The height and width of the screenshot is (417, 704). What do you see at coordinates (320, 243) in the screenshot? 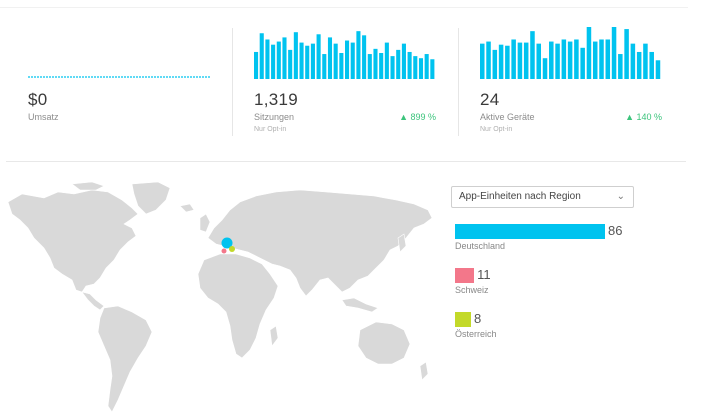
I see `map-eurasia` at bounding box center [320, 243].